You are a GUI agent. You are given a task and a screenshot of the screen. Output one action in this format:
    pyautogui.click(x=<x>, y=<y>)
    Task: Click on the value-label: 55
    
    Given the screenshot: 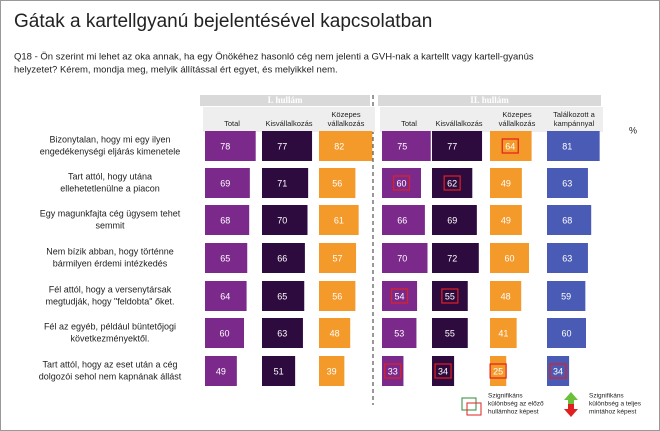 What is the action you would take?
    pyautogui.click(x=450, y=333)
    